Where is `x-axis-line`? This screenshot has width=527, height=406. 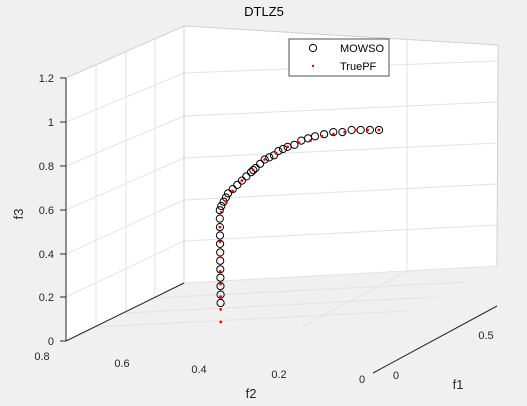 x-axis-line is located at coordinates (435, 339).